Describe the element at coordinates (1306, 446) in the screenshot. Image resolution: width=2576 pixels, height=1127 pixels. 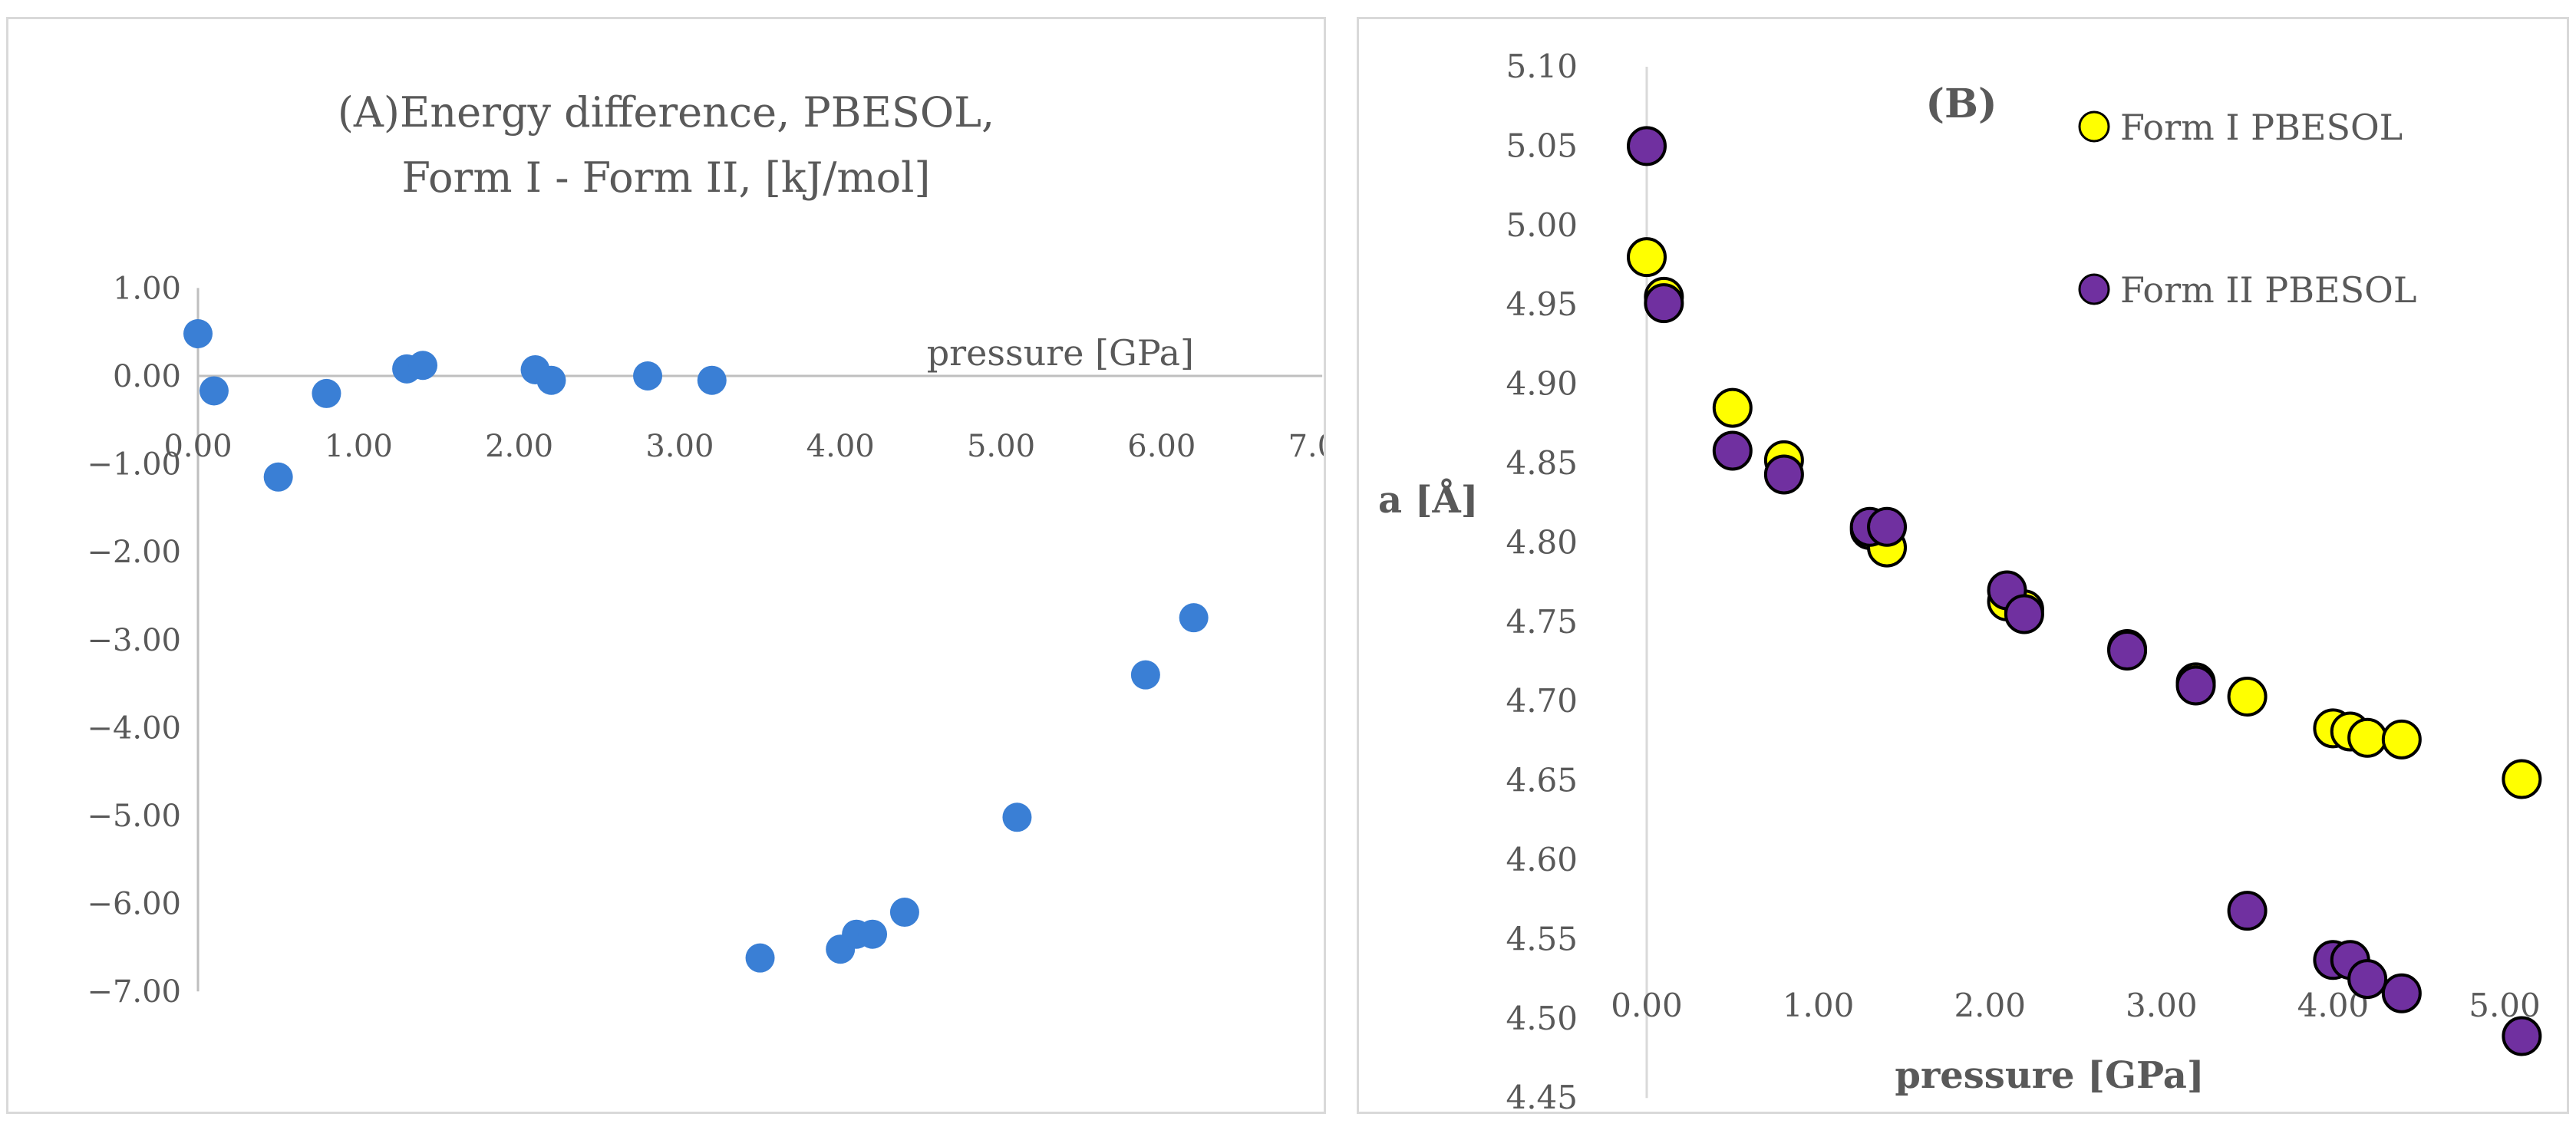
I see `chart-a-x-tick-label: 7.00` at that location.